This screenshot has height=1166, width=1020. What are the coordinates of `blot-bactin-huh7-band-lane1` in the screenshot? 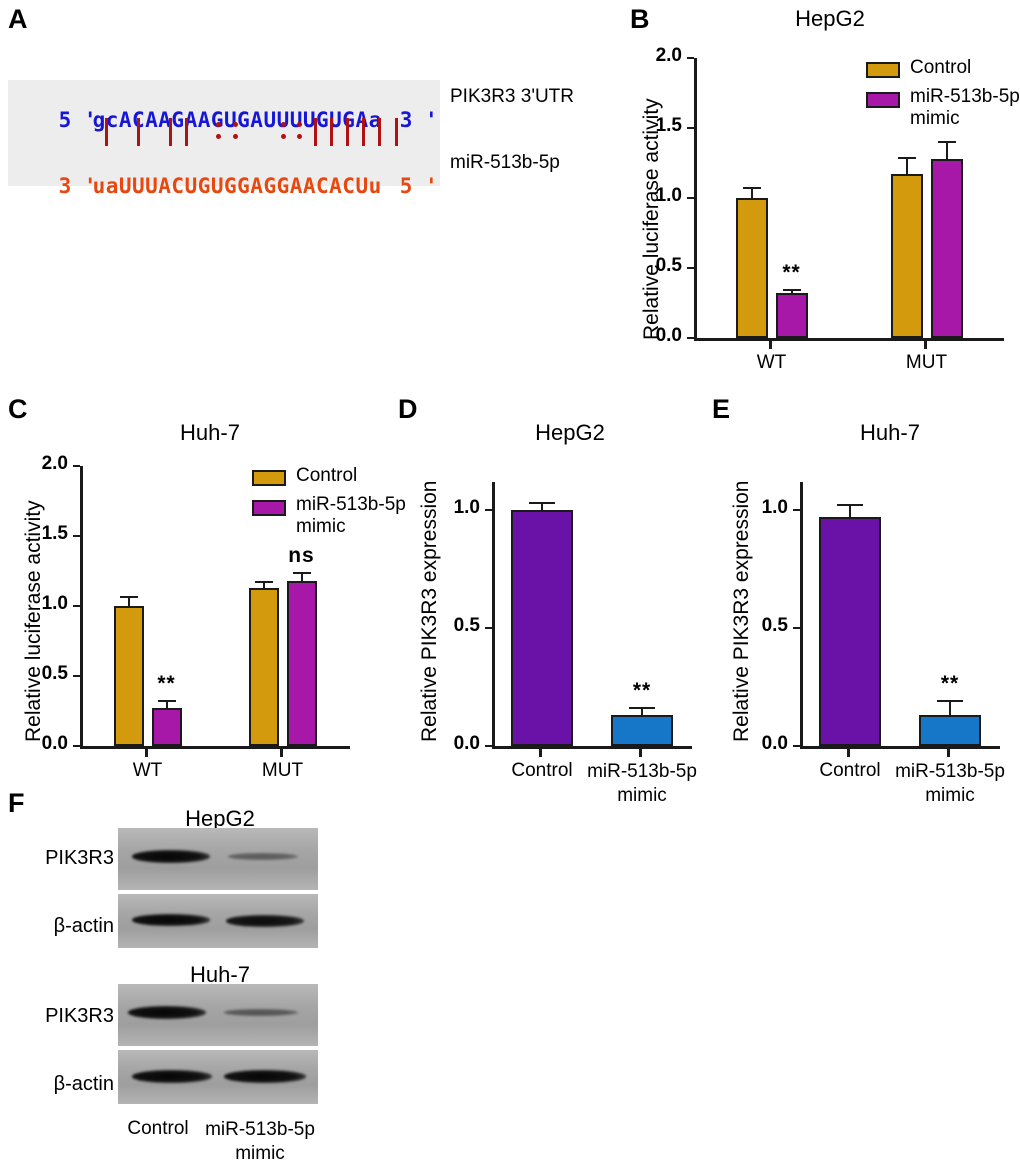 It's located at (172, 1076).